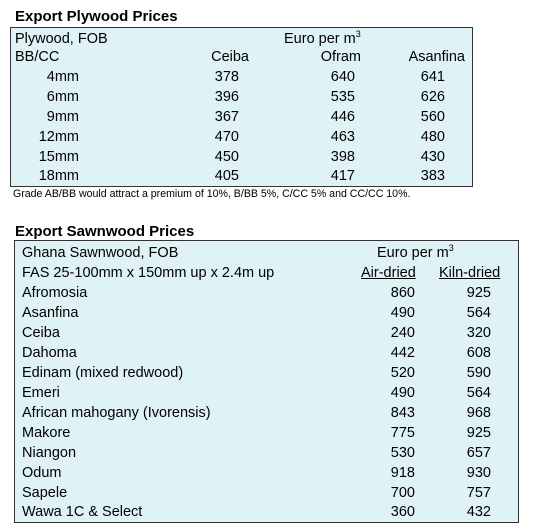 The width and height of the screenshot is (538, 532). Describe the element at coordinates (478, 353) in the screenshot. I see `sawnwood-value: 608` at that location.